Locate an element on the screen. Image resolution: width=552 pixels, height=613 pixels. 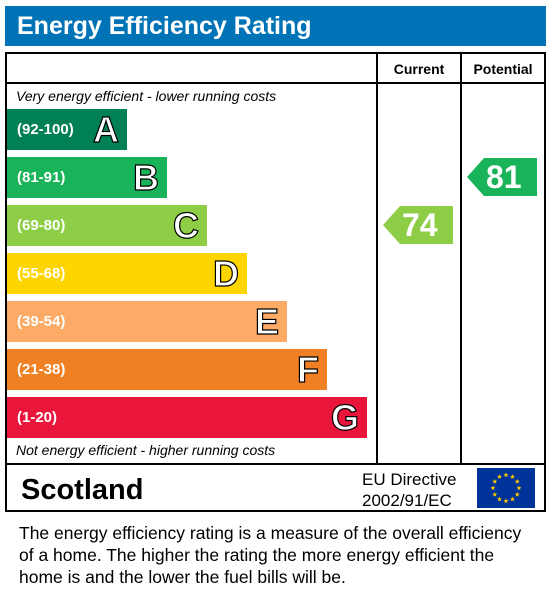
band-letter-label: F is located at coordinates (307, 369).